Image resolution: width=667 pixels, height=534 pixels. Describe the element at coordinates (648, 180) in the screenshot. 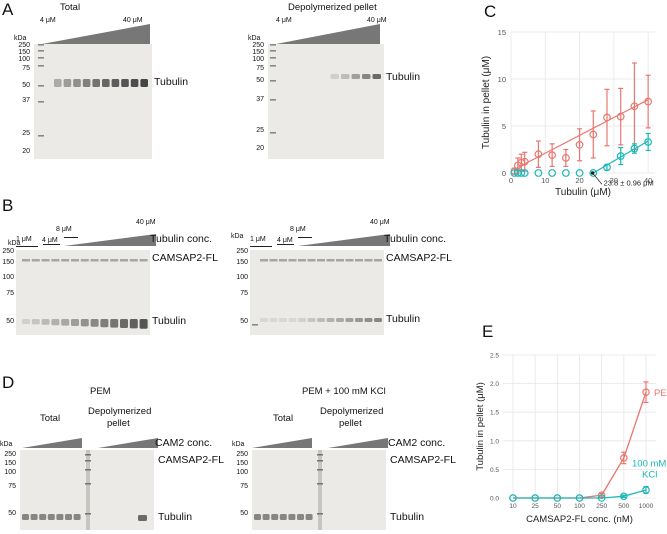

I see `x-tick-label: 40` at that location.